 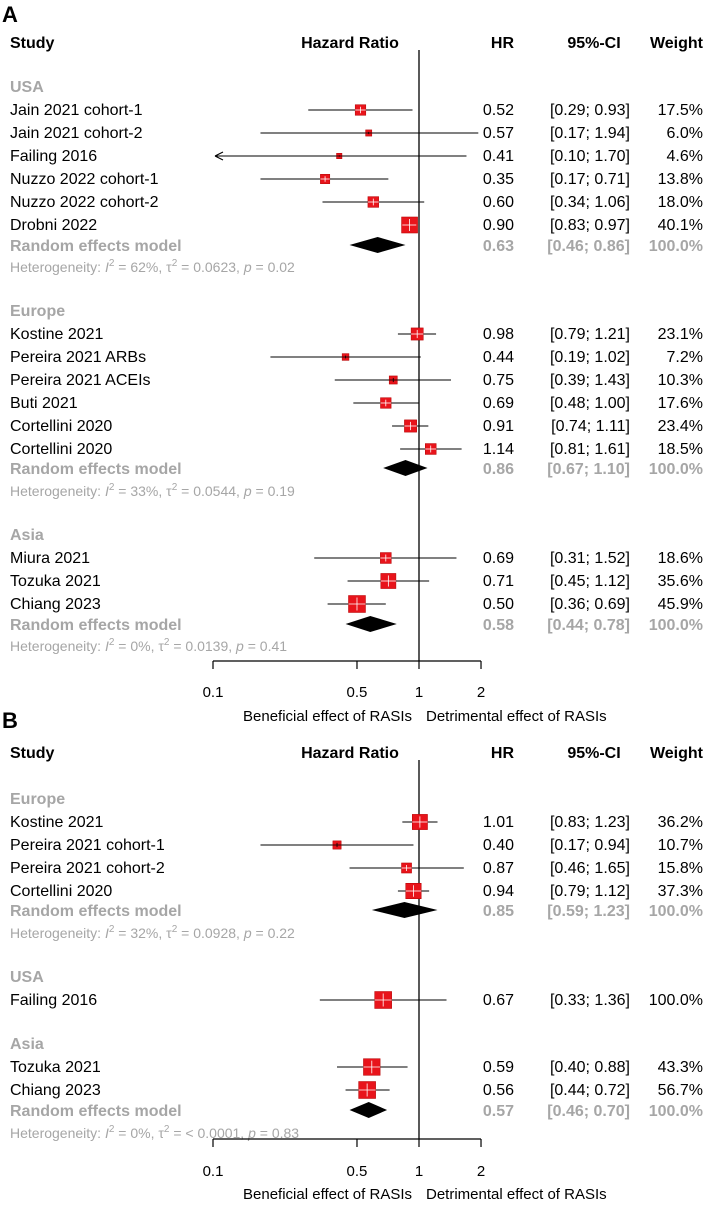 What do you see at coordinates (680, 1090) in the screenshot?
I see `study-weight: 56.7%` at bounding box center [680, 1090].